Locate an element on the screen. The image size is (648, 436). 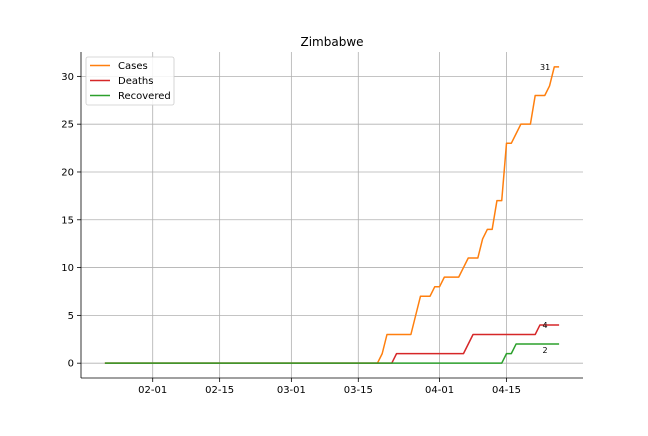
end-label-cases: 31 is located at coordinates (545, 67).